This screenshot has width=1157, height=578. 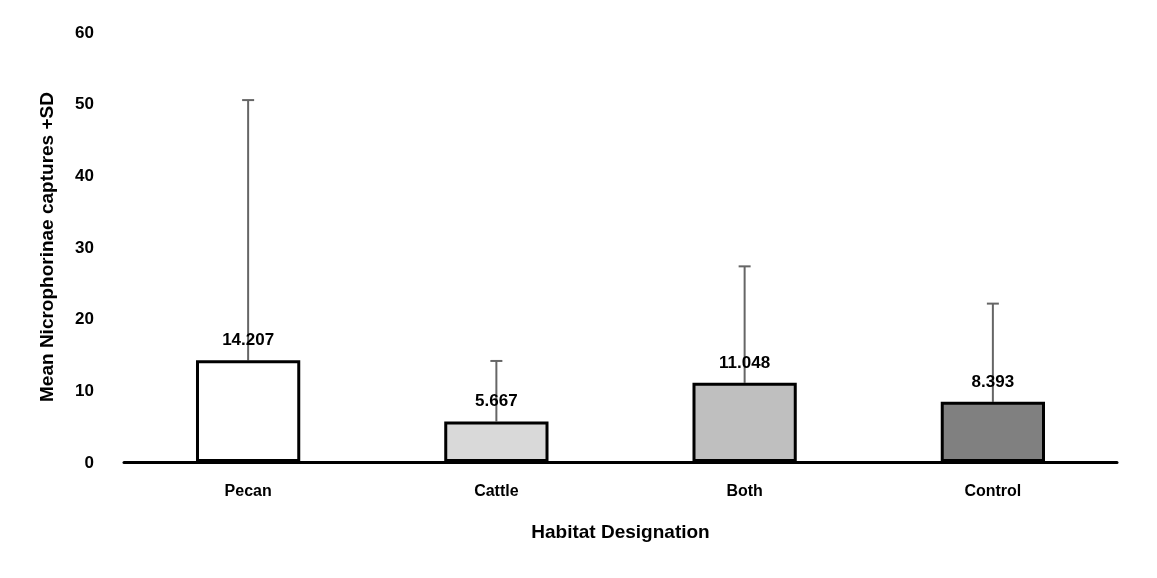 I want to click on y-tick-label: 30, so click(x=84, y=247).